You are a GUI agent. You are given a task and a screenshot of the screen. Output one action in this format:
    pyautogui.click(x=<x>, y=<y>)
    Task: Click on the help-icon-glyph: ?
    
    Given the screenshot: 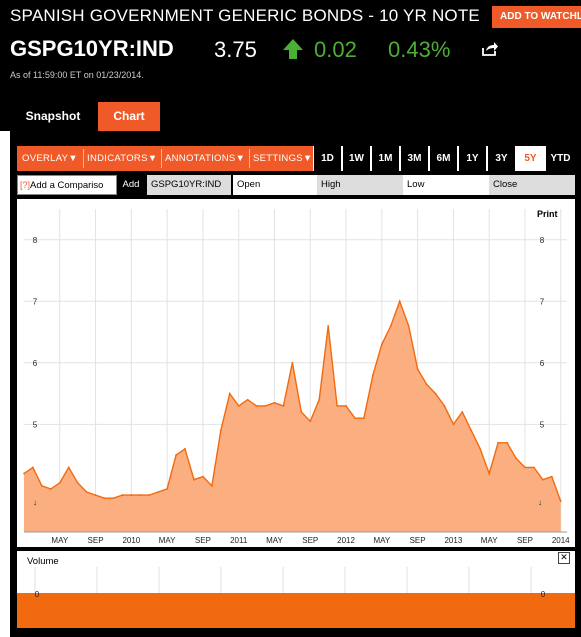 What is the action you would take?
    pyautogui.click(x=25, y=185)
    